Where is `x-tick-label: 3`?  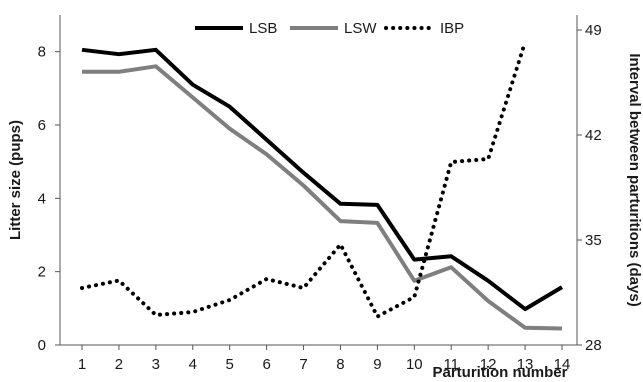
x-tick-label: 3 is located at coordinates (156, 364).